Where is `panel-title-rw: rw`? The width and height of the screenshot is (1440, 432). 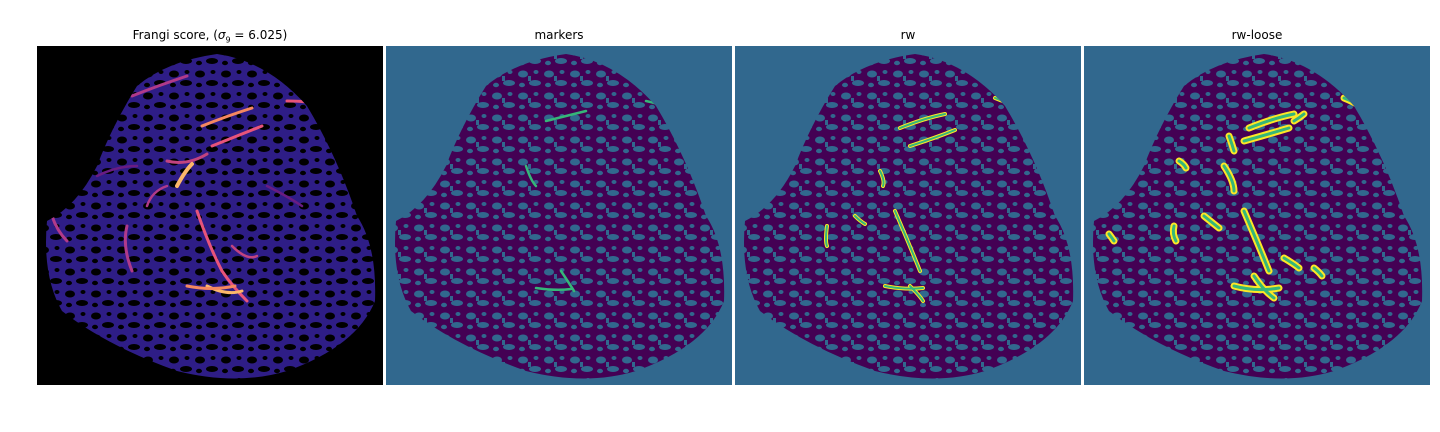 panel-title-rw: rw is located at coordinates (908, 35).